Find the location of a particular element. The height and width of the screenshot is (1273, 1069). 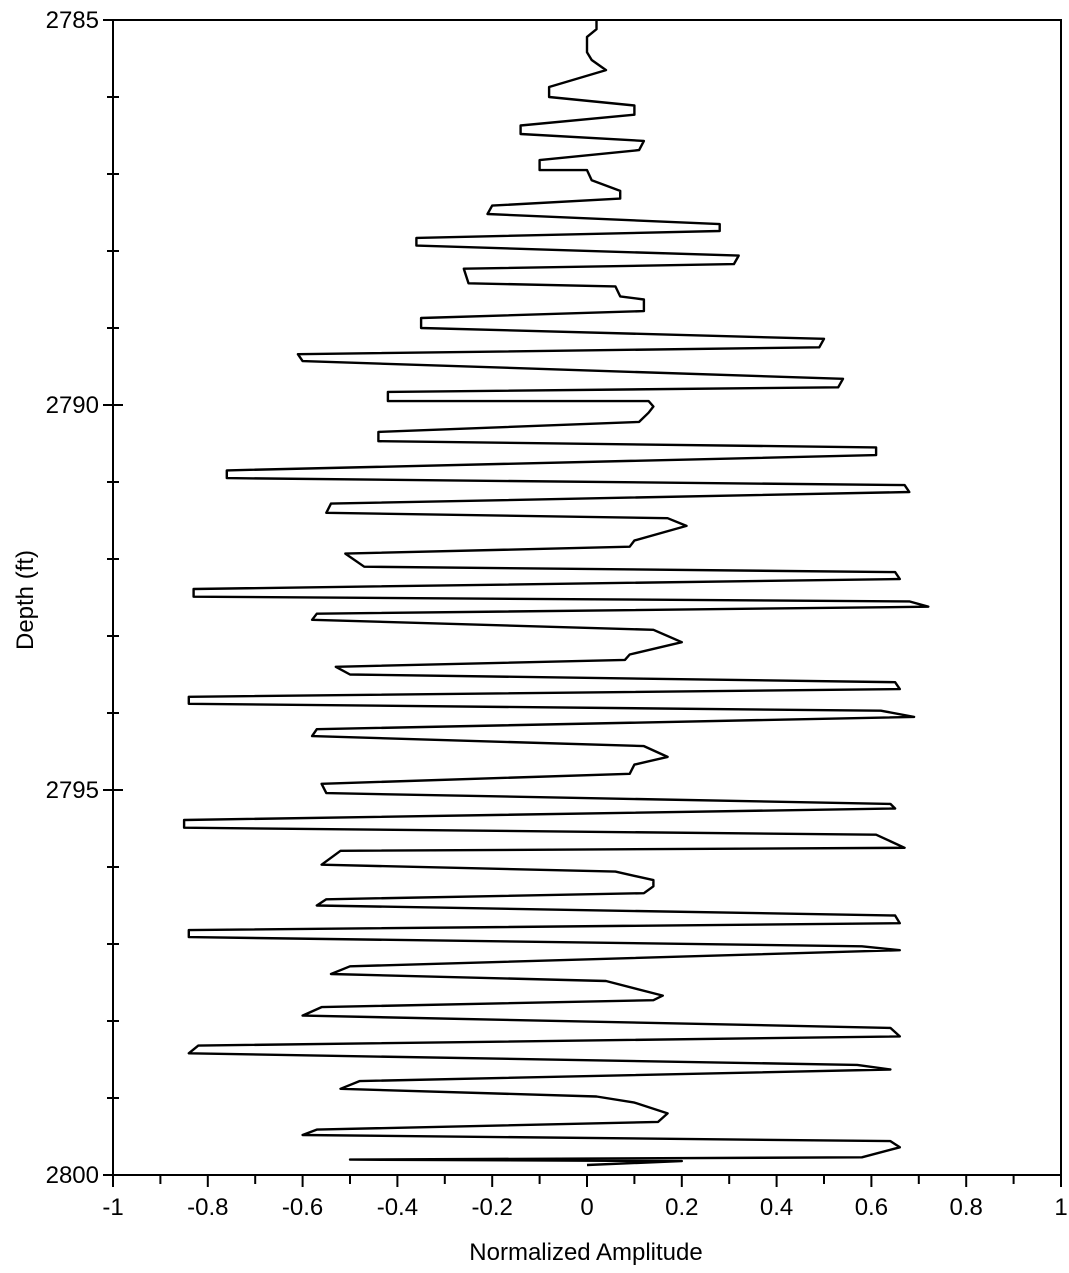

x-tick-label: -0.4 is located at coordinates (397, 1207).